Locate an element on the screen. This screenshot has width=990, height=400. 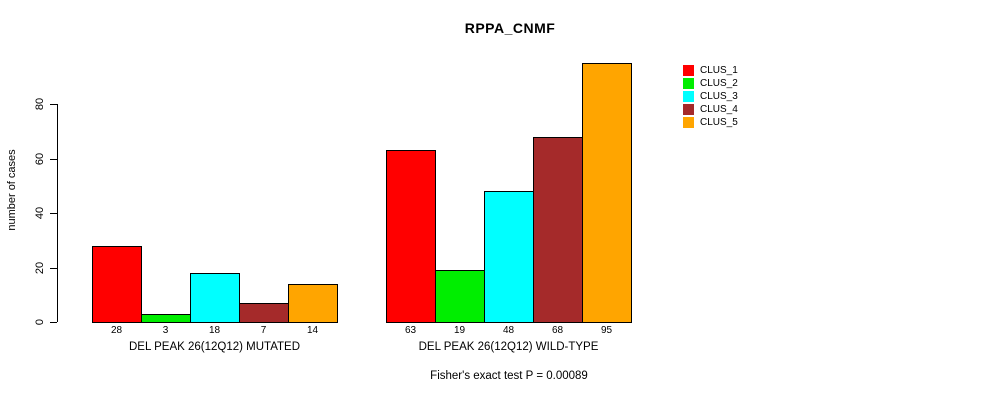
legend-item: CLUS_3 is located at coordinates (710, 96).